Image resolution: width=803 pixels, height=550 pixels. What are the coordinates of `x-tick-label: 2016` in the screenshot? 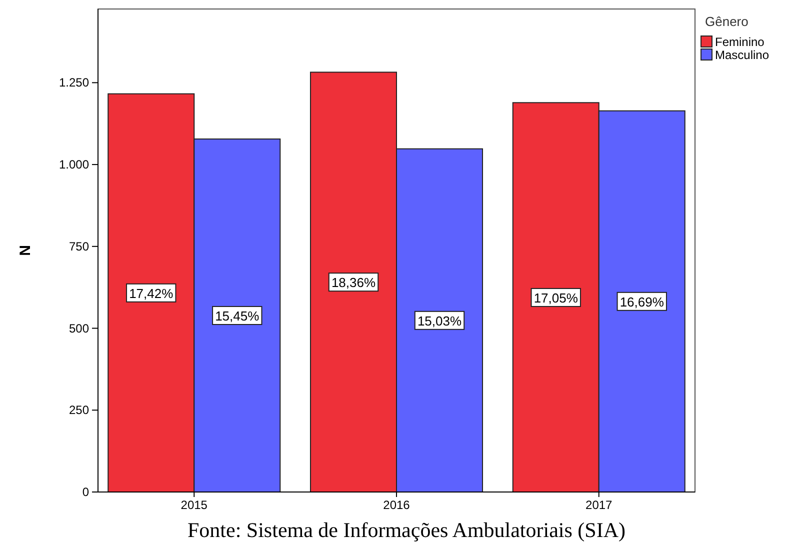 It's located at (396, 505).